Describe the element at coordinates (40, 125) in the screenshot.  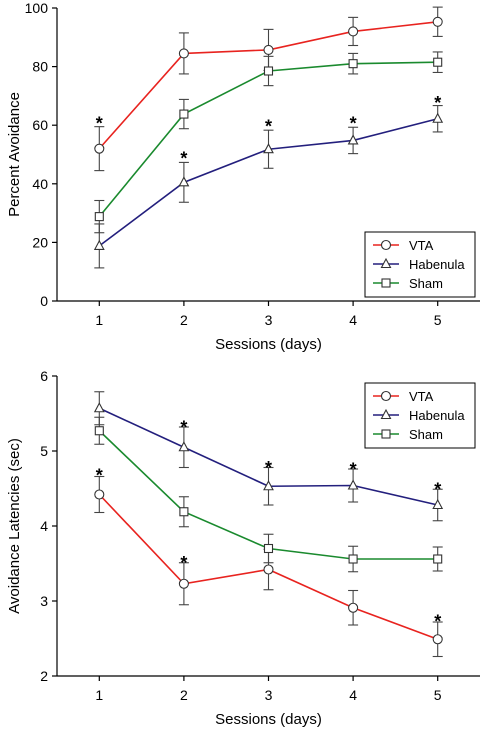
I see `y-tick-label: 60` at that location.